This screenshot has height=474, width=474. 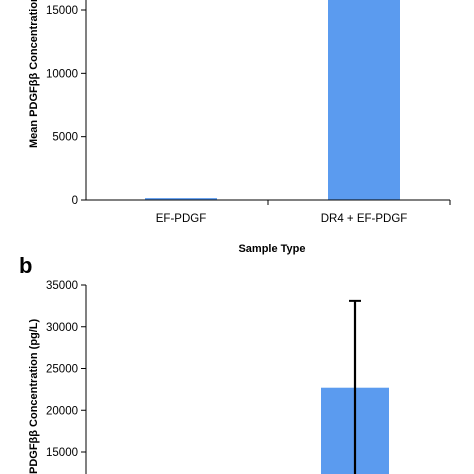 What do you see at coordinates (62, 453) in the screenshot?
I see `chart-b-y-tick-label: 15000` at bounding box center [62, 453].